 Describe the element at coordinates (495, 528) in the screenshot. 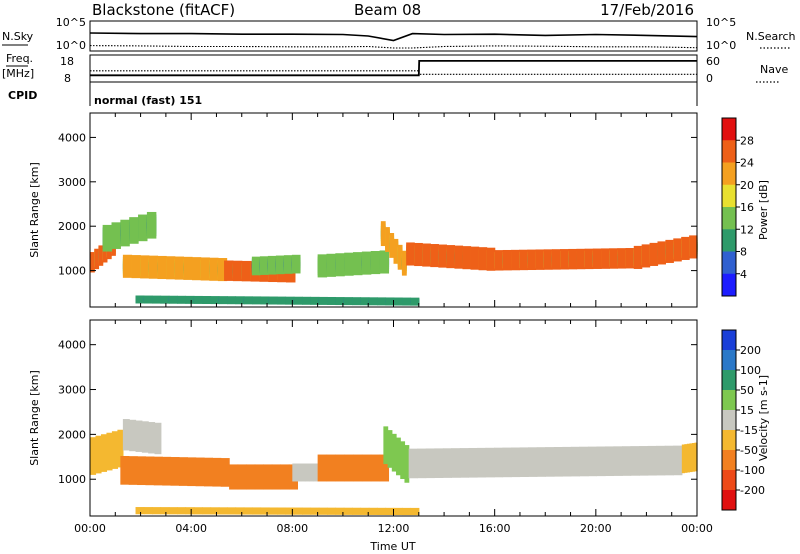

I see `velocity-xtick-label-4: 16:00` at that location.